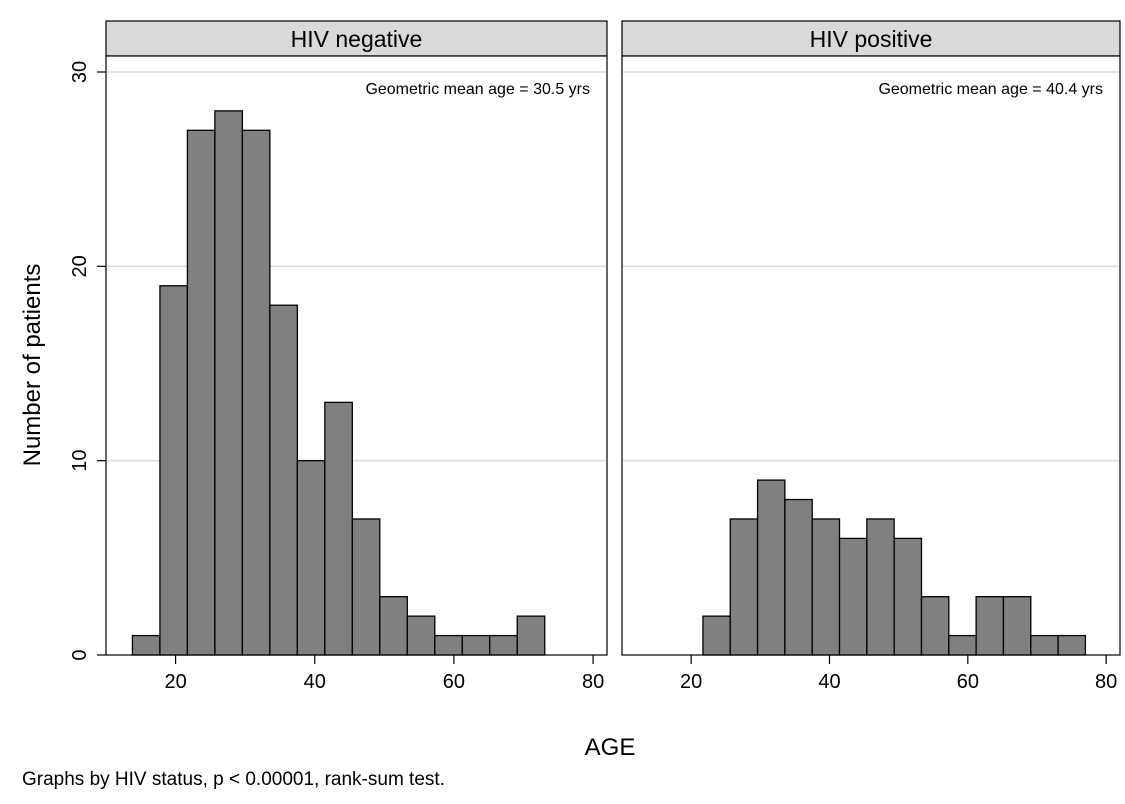 The image size is (1125, 804). Describe the element at coordinates (80, 461) in the screenshot. I see `y-tick-label: 10` at that location.